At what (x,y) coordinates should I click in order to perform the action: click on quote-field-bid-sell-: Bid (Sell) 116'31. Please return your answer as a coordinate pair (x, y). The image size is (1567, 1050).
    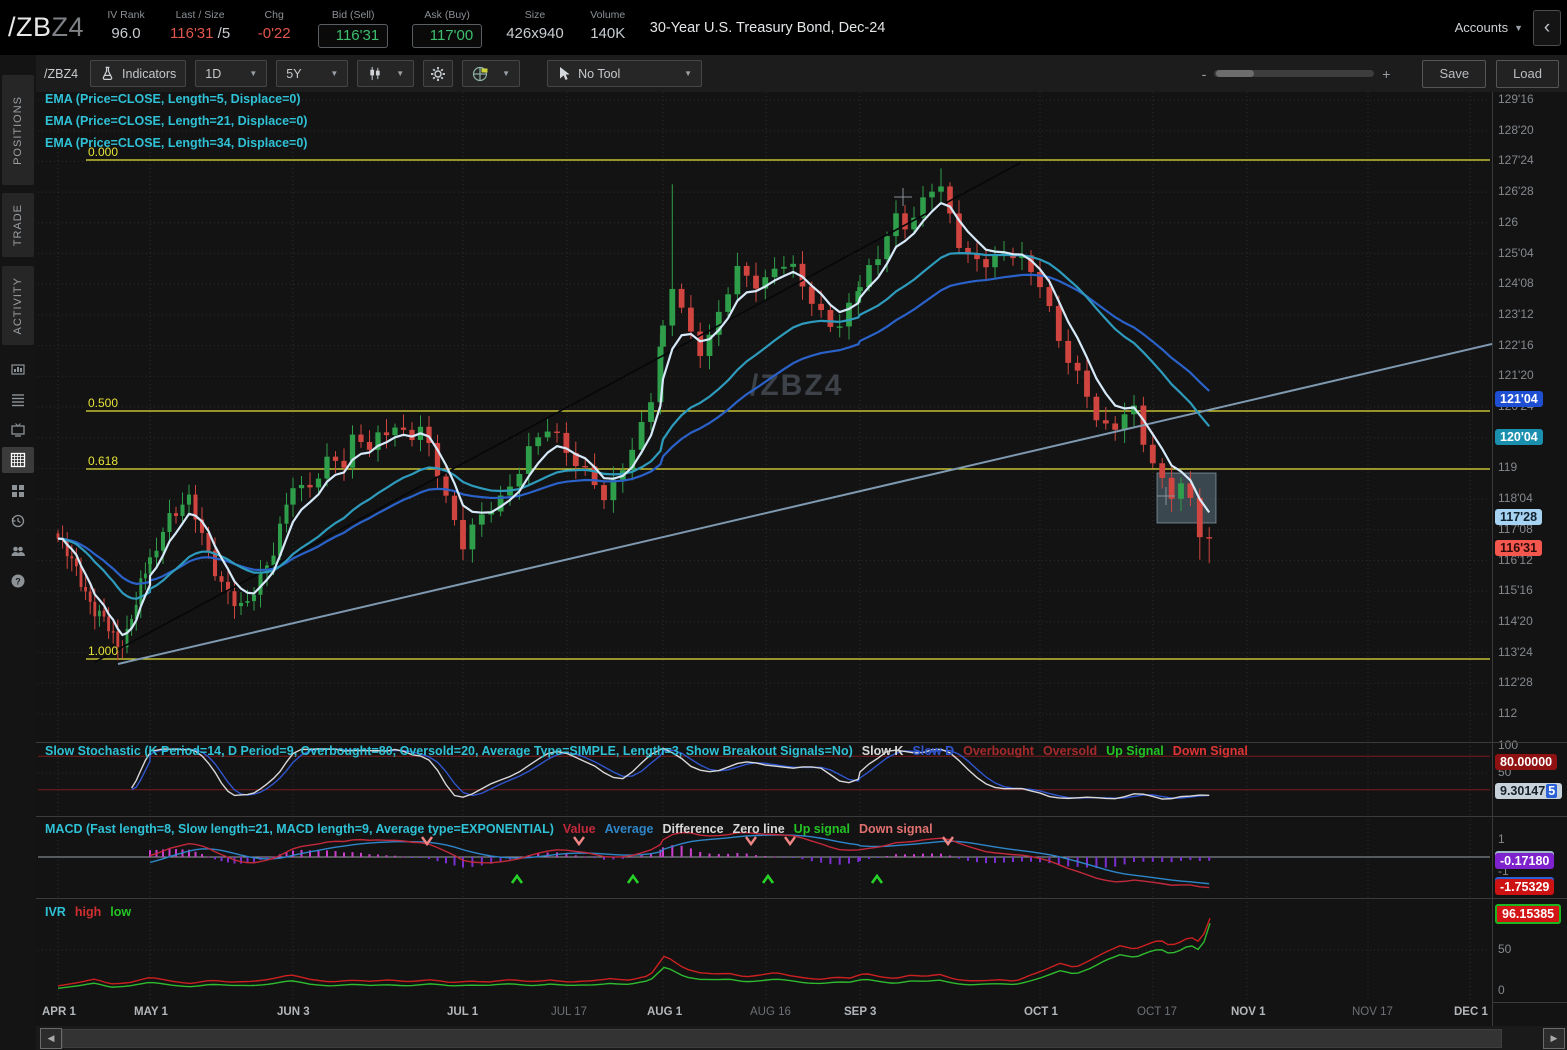
    Looking at the image, I should click on (353, 28).